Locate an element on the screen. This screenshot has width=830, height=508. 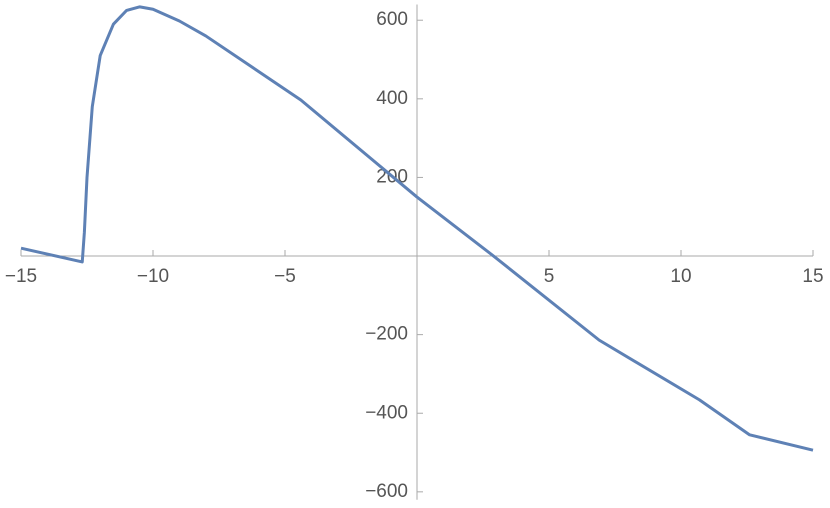
y-tick-label: −600 is located at coordinates (386, 491).